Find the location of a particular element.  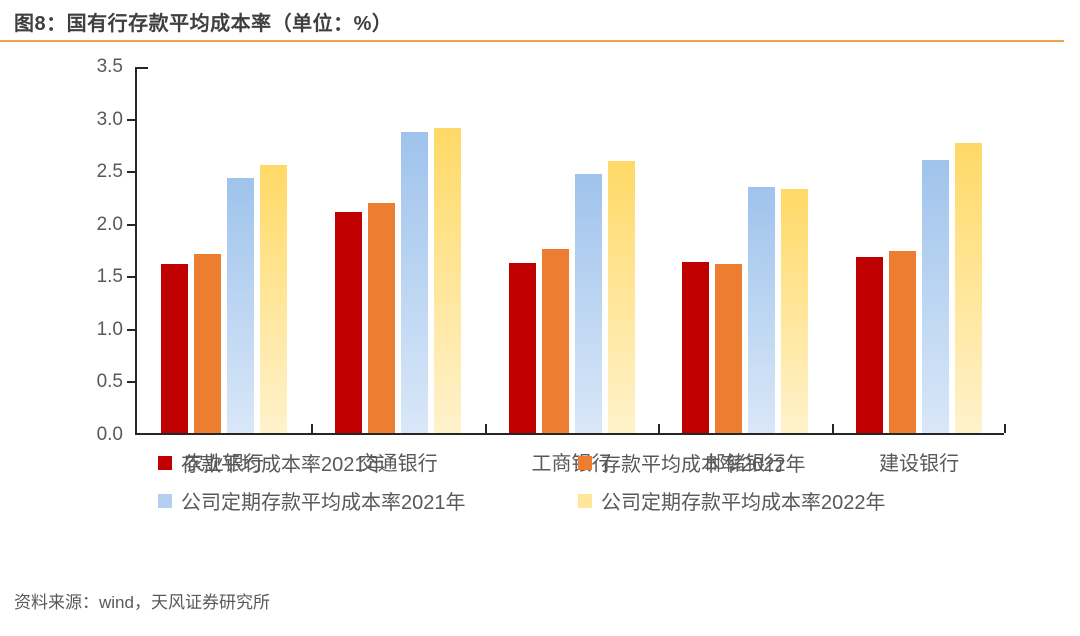

y-axis-tick-label: 3.5 is located at coordinates (109, 66).